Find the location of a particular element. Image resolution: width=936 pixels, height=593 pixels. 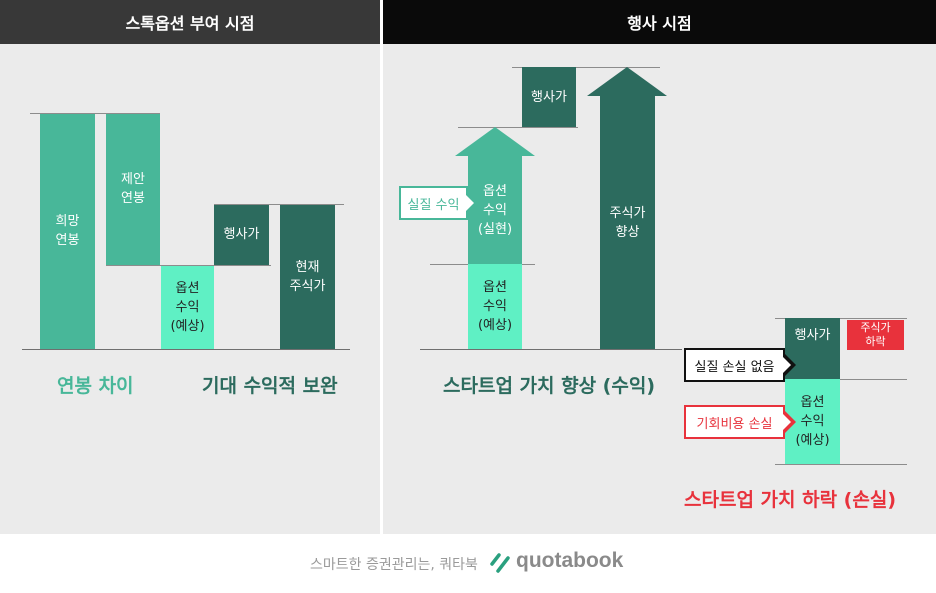

compensation-caption: 기대 수익적 보완 is located at coordinates (270, 386).